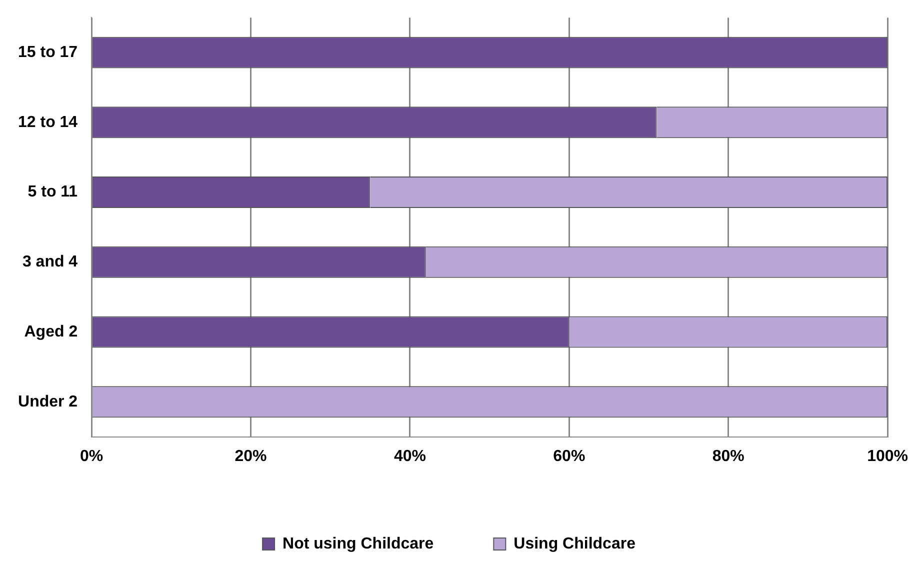 This screenshot has width=918, height=572. I want to click on y-tick-label: 3 and 4, so click(50, 262).